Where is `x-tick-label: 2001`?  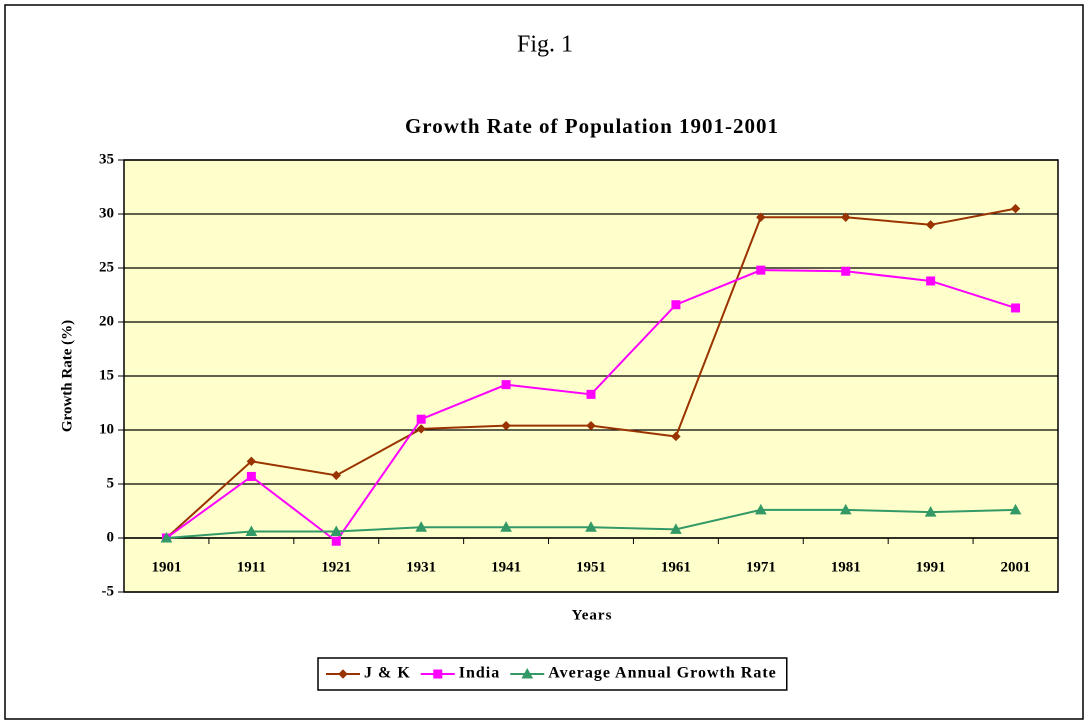
x-tick-label: 2001 is located at coordinates (1016, 567).